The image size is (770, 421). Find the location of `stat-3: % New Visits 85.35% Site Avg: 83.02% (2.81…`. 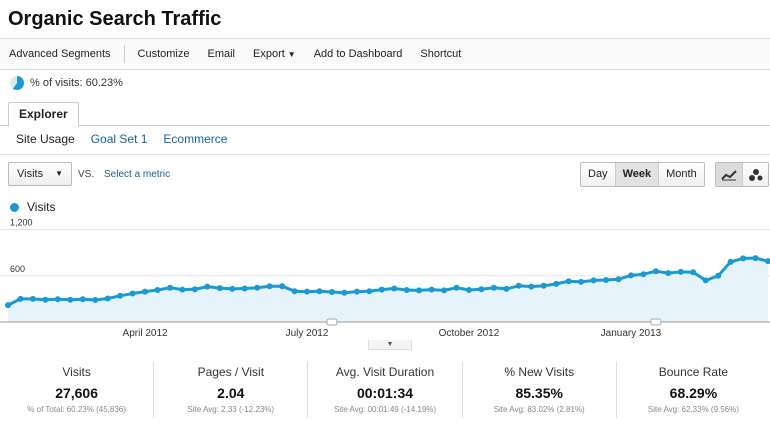

stat-3: % New Visits 85.35% Site Avg: 83.02% (2.81… is located at coordinates (538, 390).